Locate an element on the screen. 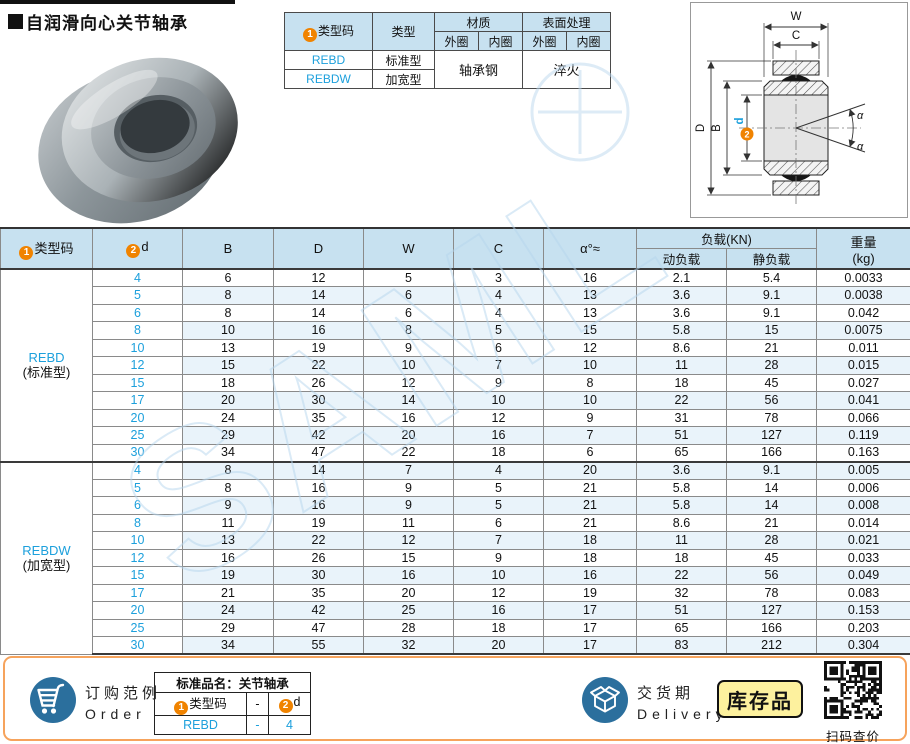 This screenshot has height=744, width=910. spec-header-surface: 表面处理 is located at coordinates (566, 22).